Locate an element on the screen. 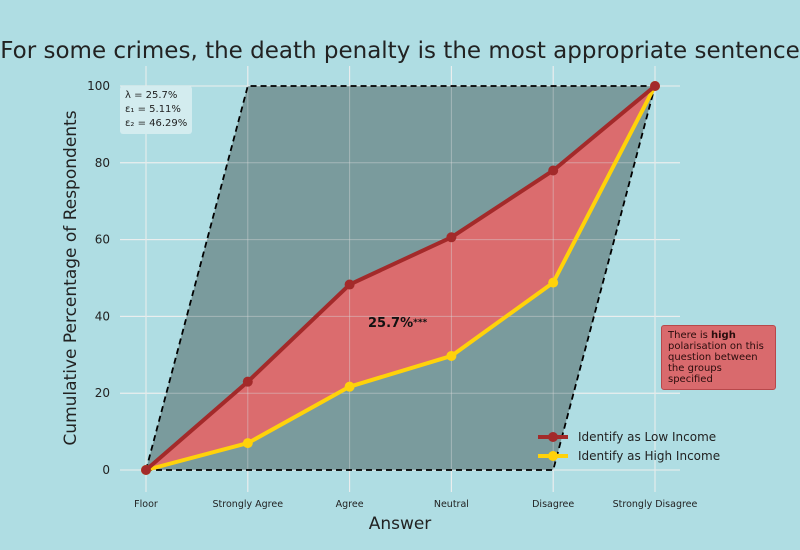 The width and height of the screenshot is (800, 550). x-tick-label: Strongly Disagree is located at coordinates (655, 504).